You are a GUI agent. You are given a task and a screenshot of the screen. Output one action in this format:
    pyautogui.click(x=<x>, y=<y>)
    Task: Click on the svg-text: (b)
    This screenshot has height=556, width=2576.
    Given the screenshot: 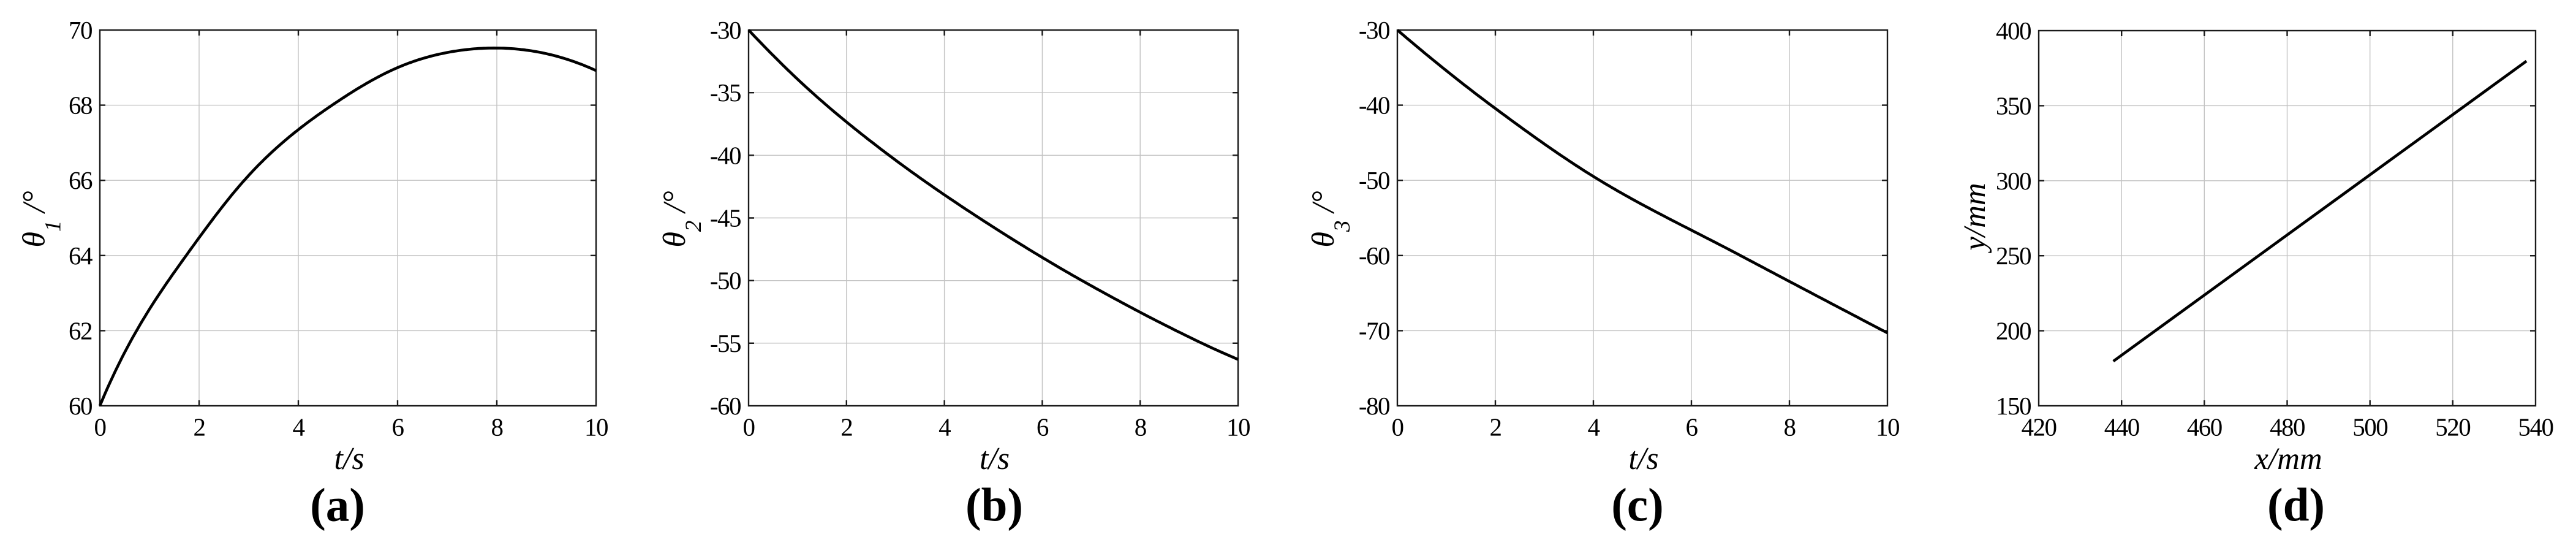 What is the action you would take?
    pyautogui.click(x=994, y=505)
    